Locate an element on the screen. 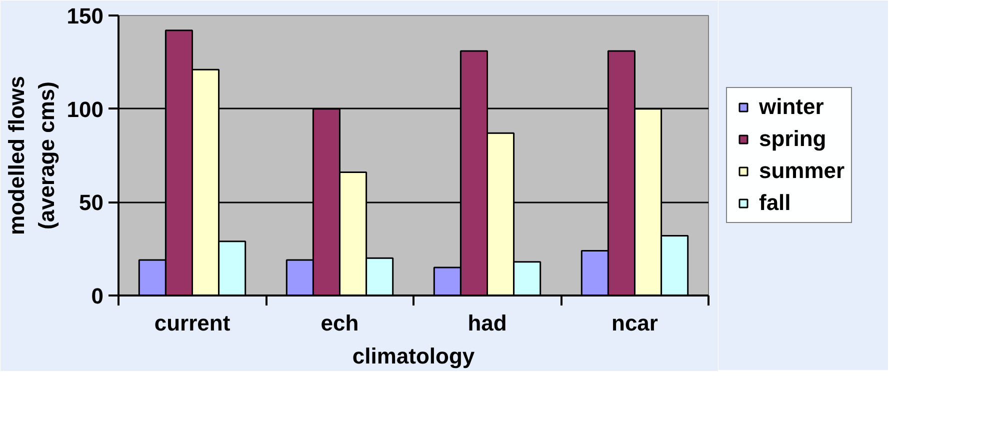 The image size is (986, 426). y-axis-title: modelled flows (average cms) is located at coordinates (31, 155).